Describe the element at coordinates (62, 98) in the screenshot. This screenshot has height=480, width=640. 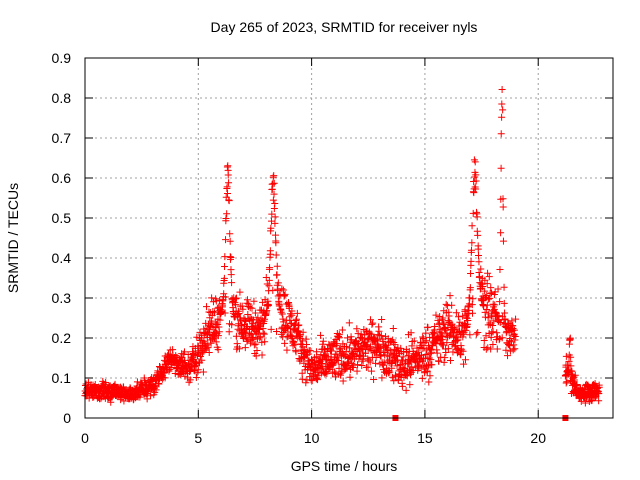
I see `y-tick-label: 0.8` at that location.